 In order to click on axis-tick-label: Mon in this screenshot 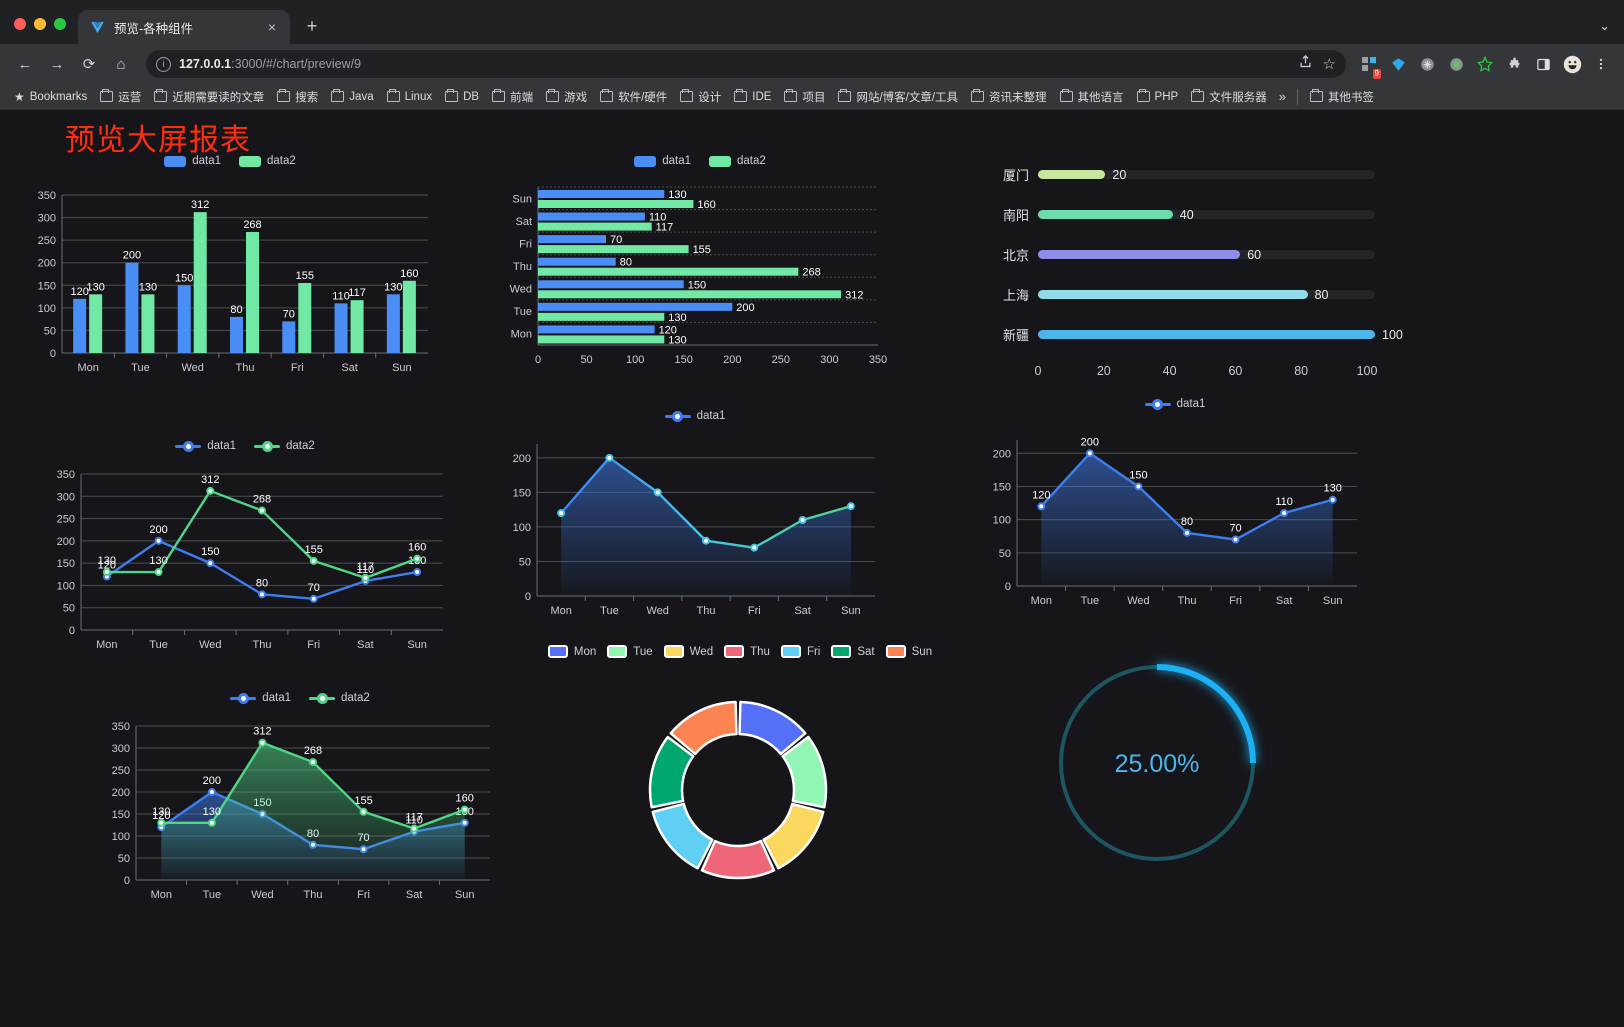, I will do `click(106, 645)`.